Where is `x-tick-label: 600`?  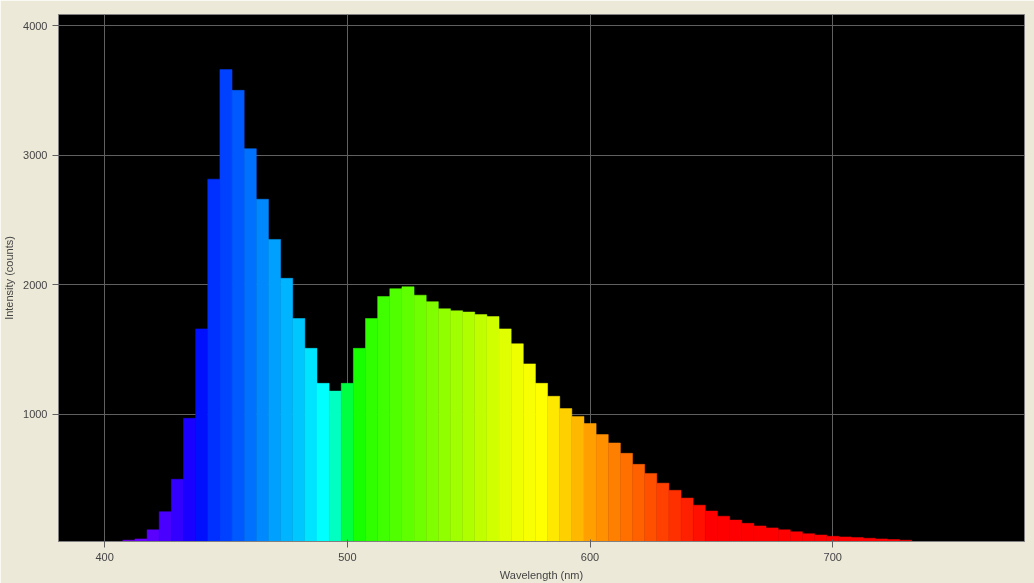
x-tick-label: 600 is located at coordinates (590, 556).